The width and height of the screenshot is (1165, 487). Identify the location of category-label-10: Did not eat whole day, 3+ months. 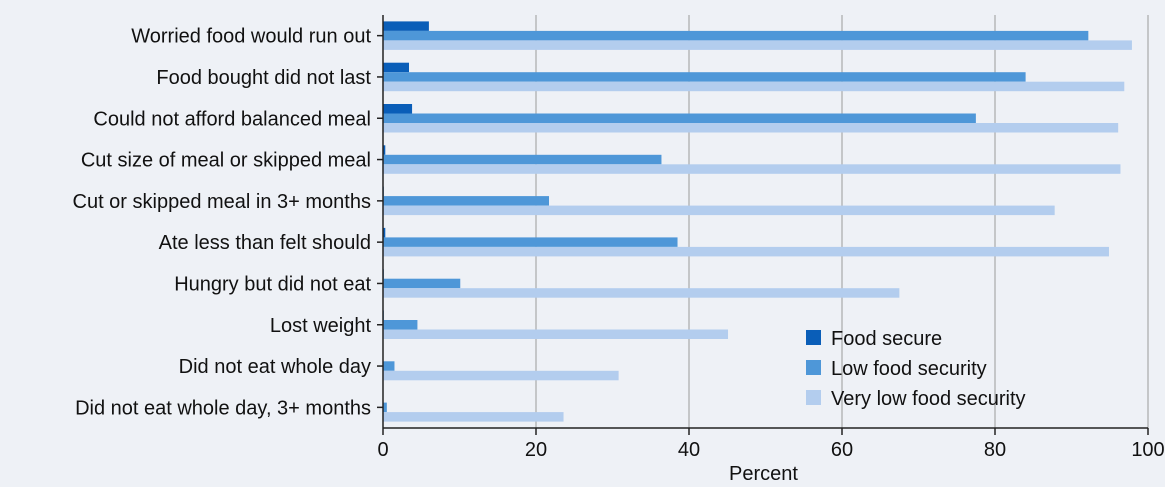
(223, 408).